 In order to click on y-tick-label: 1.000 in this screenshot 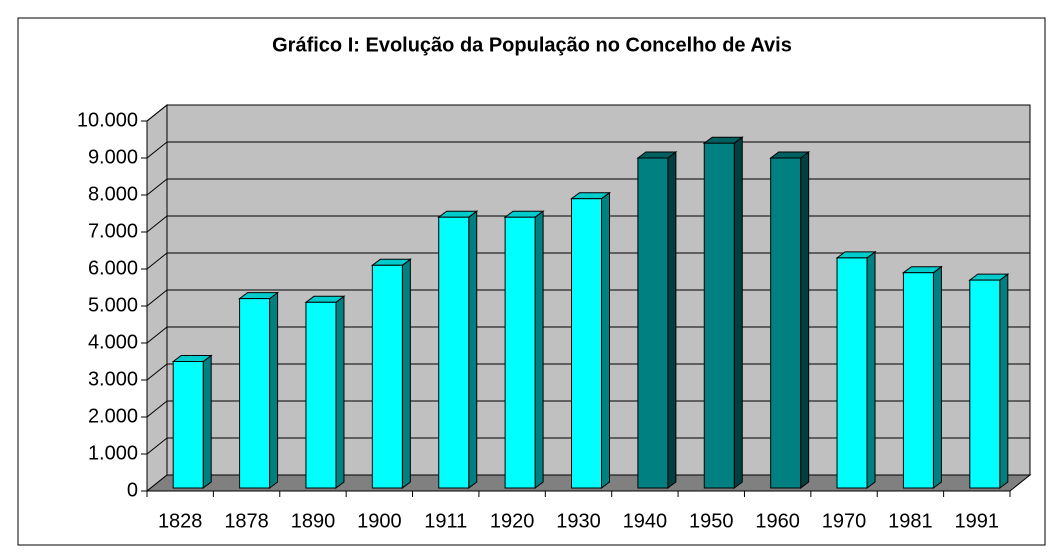, I will do `click(113, 453)`.